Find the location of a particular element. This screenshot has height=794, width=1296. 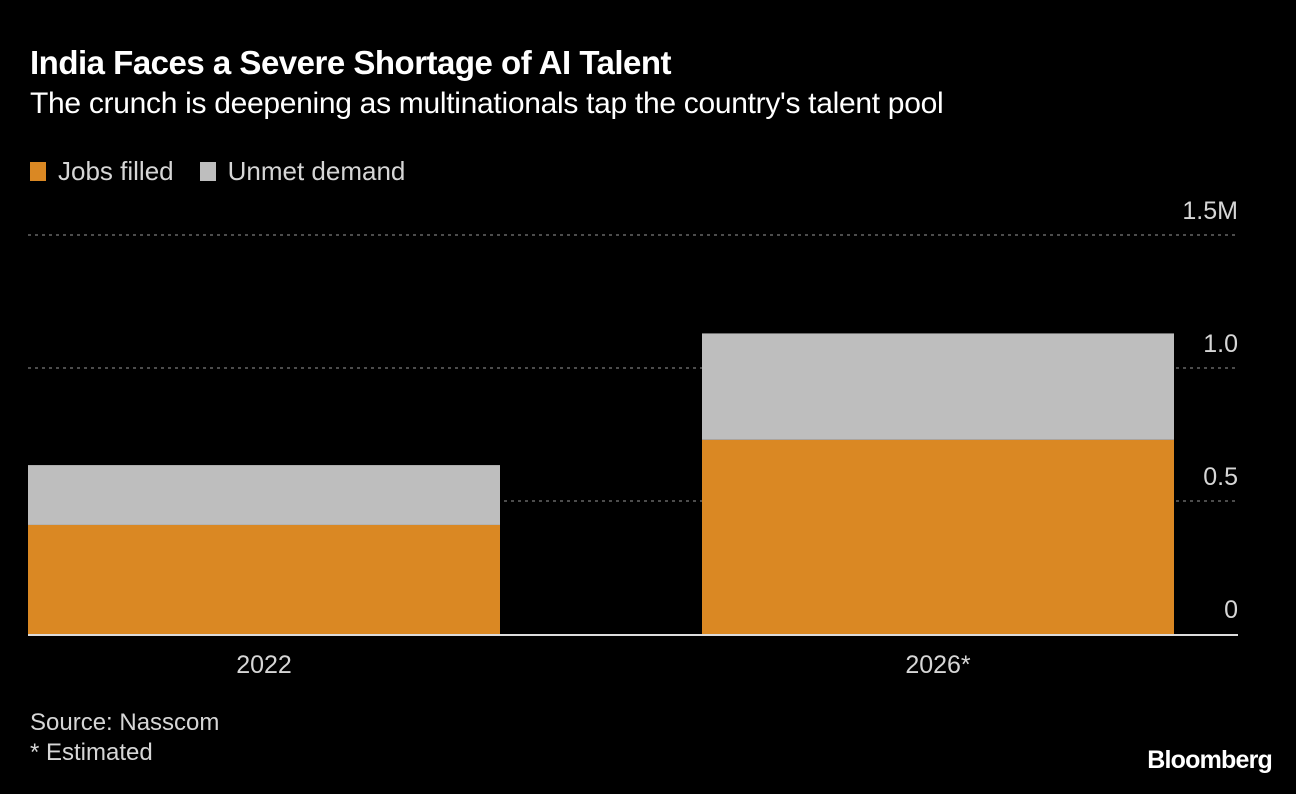

legend-item-unmet-demand: Unmet demand is located at coordinates (302, 171).